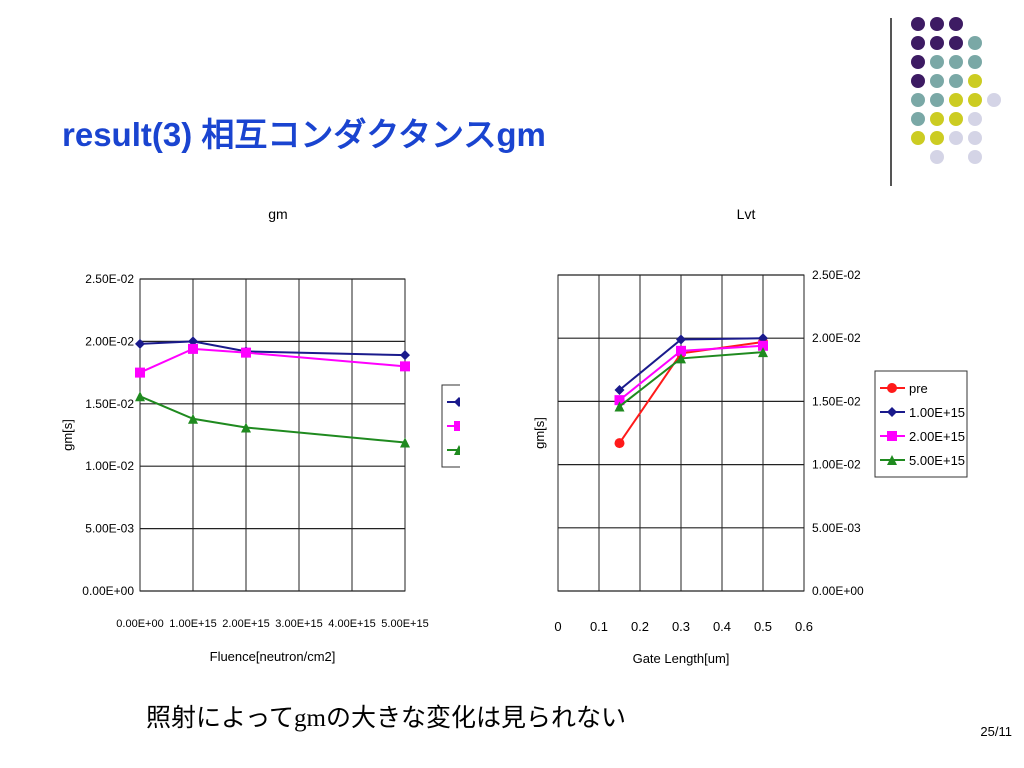 This screenshot has width=1024, height=768. Describe the element at coordinates (722, 626) in the screenshot. I see `x-tick-label: 0.4` at that location.